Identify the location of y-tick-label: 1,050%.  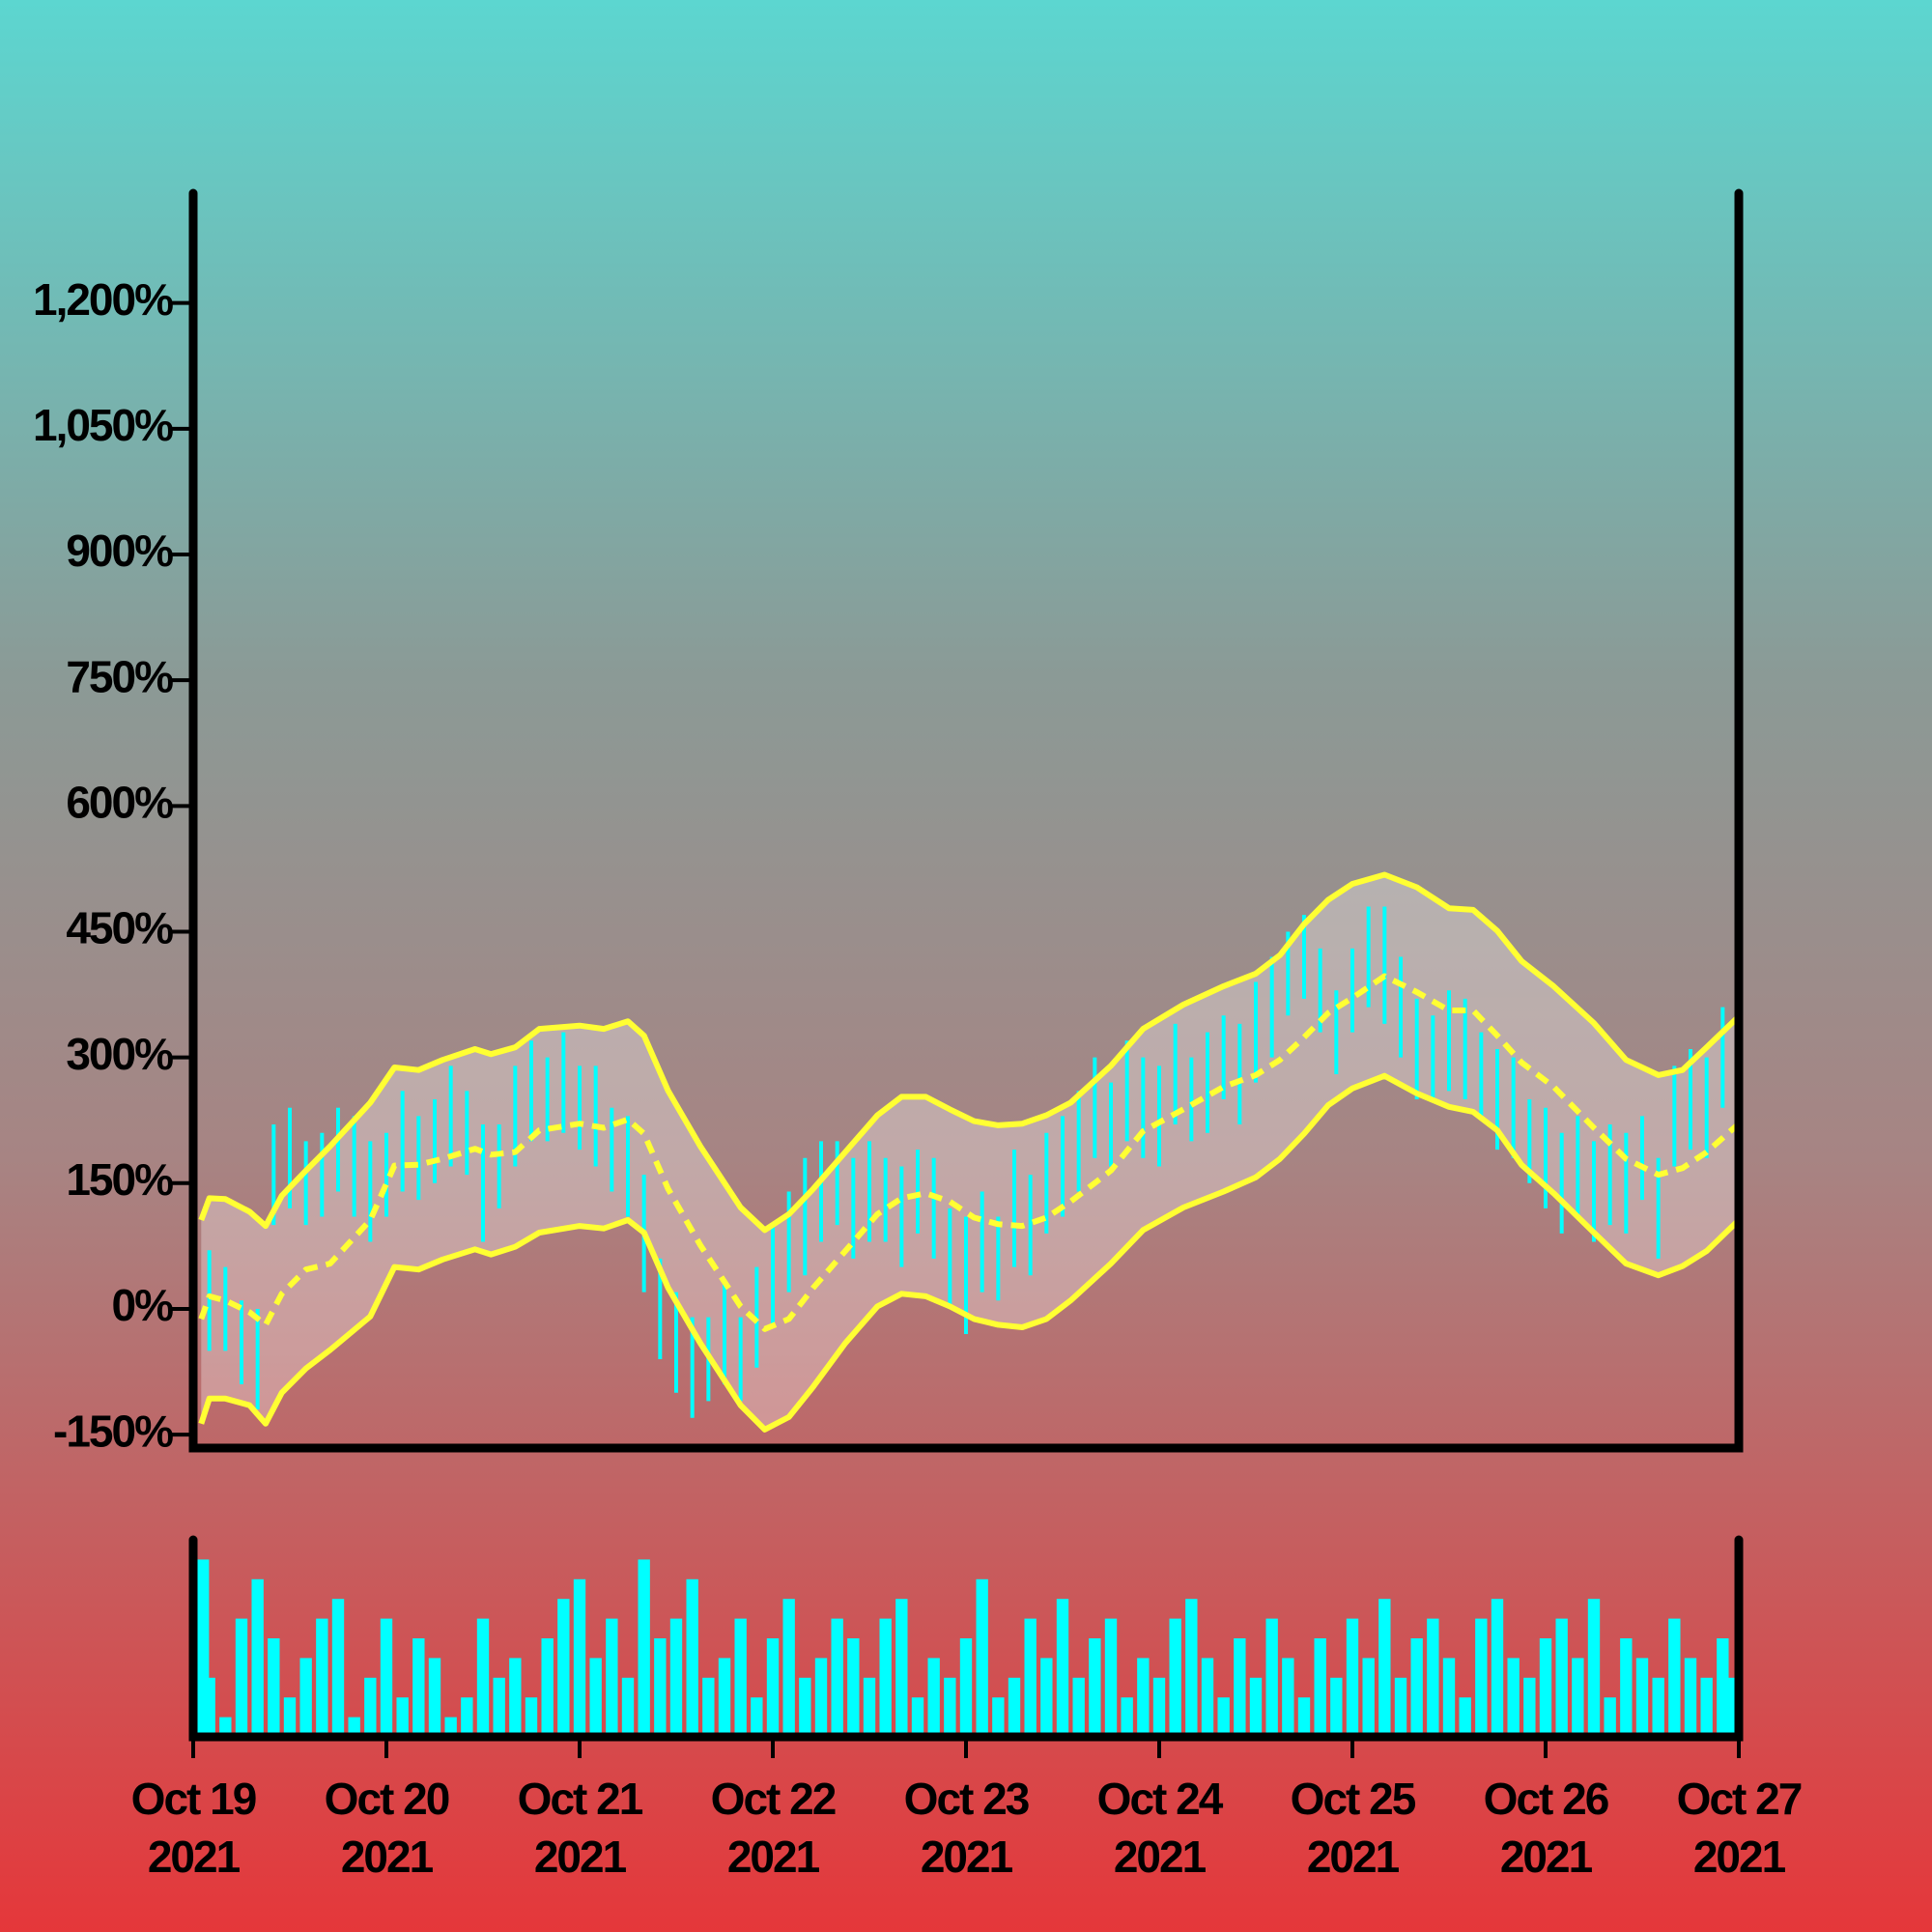
(103, 425).